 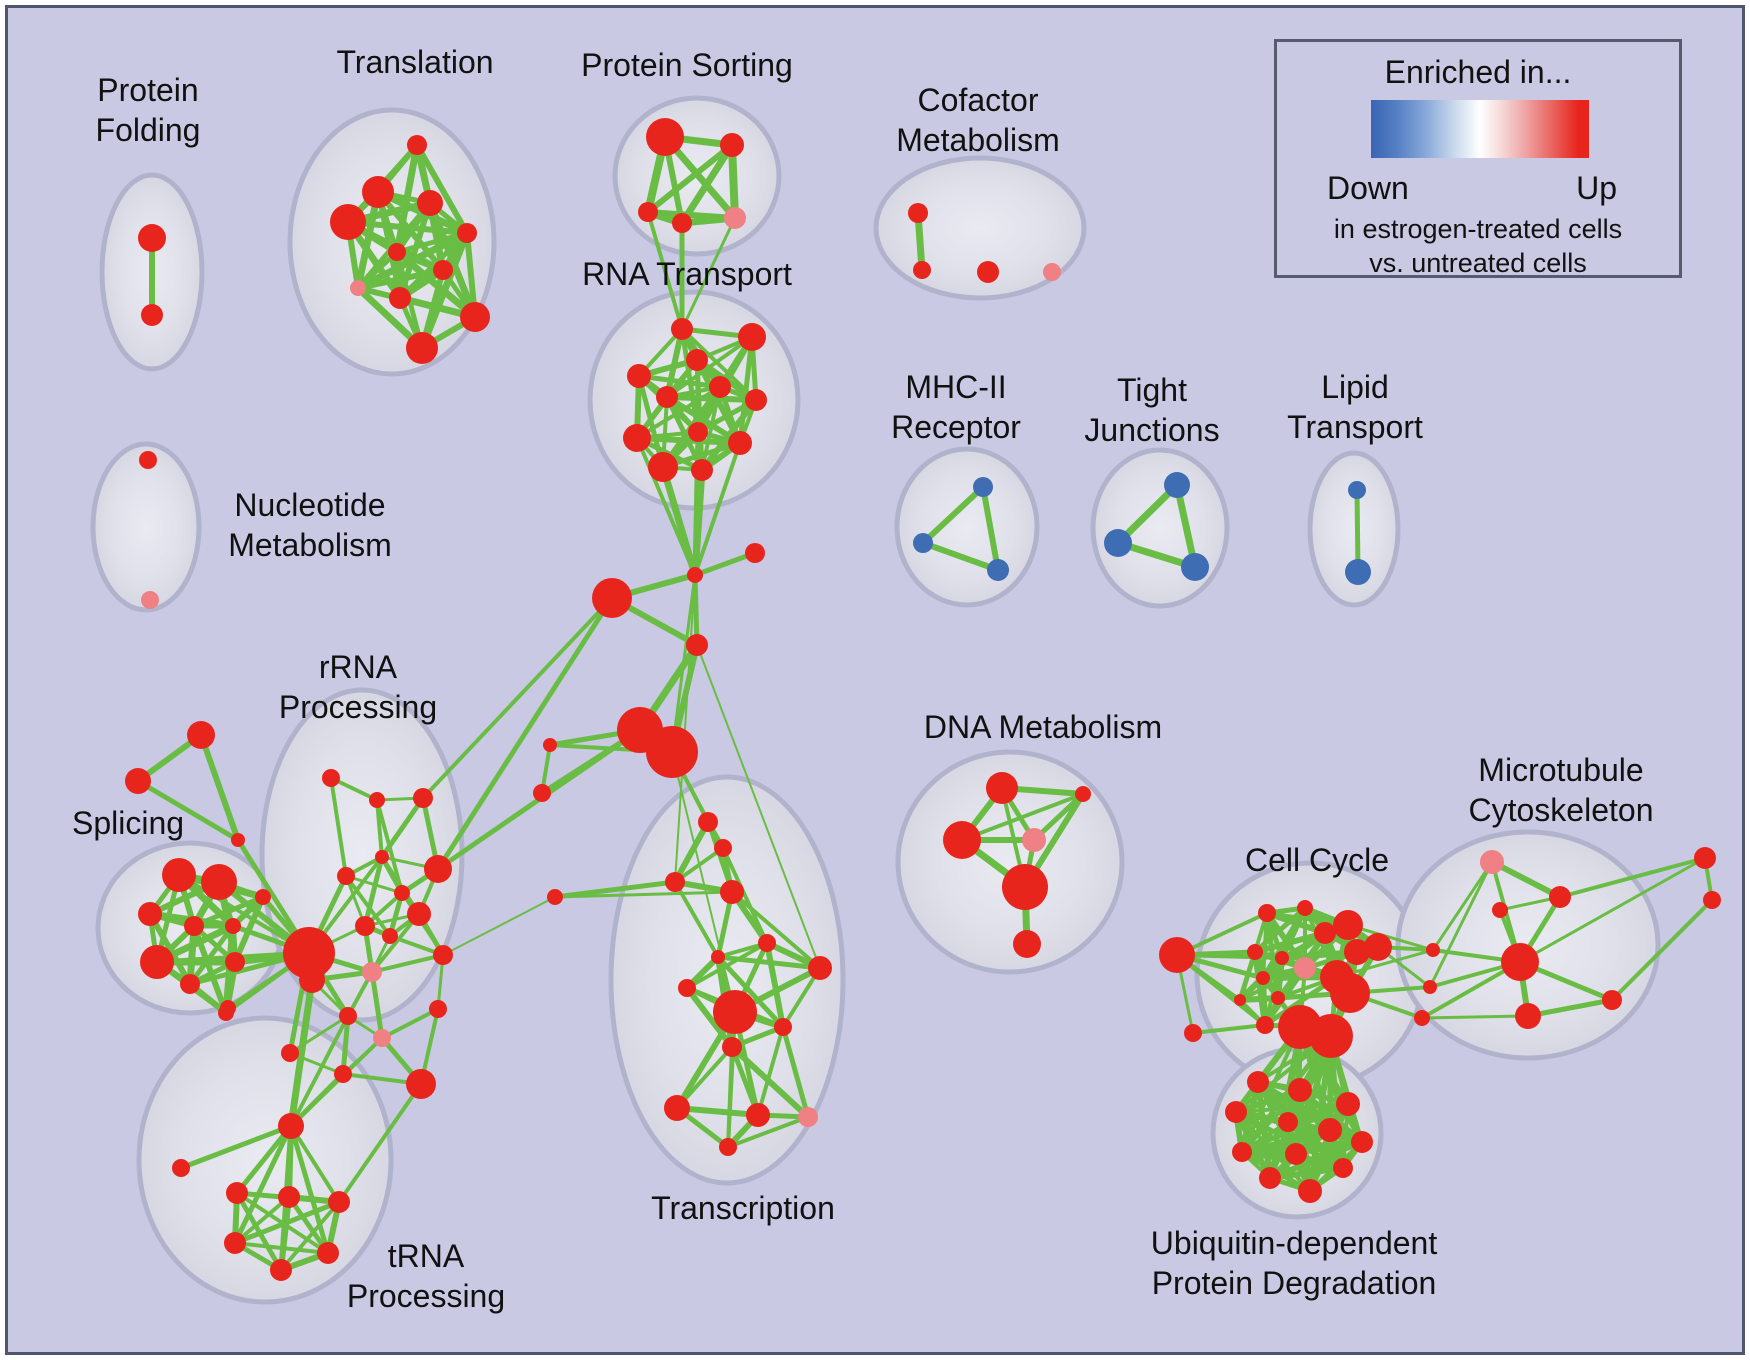 What do you see at coordinates (443, 270) in the screenshot?
I see `node-tr7` at bounding box center [443, 270].